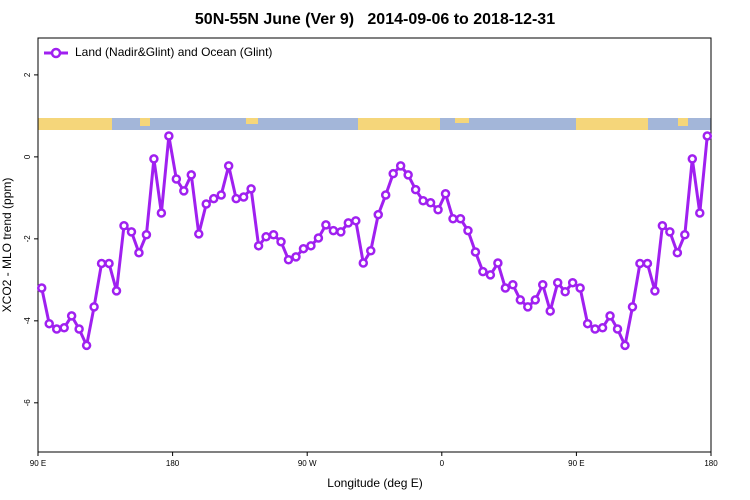 The image size is (750, 500). Describe the element at coordinates (307, 463) in the screenshot. I see `x-tick-label: 90 W` at that location.